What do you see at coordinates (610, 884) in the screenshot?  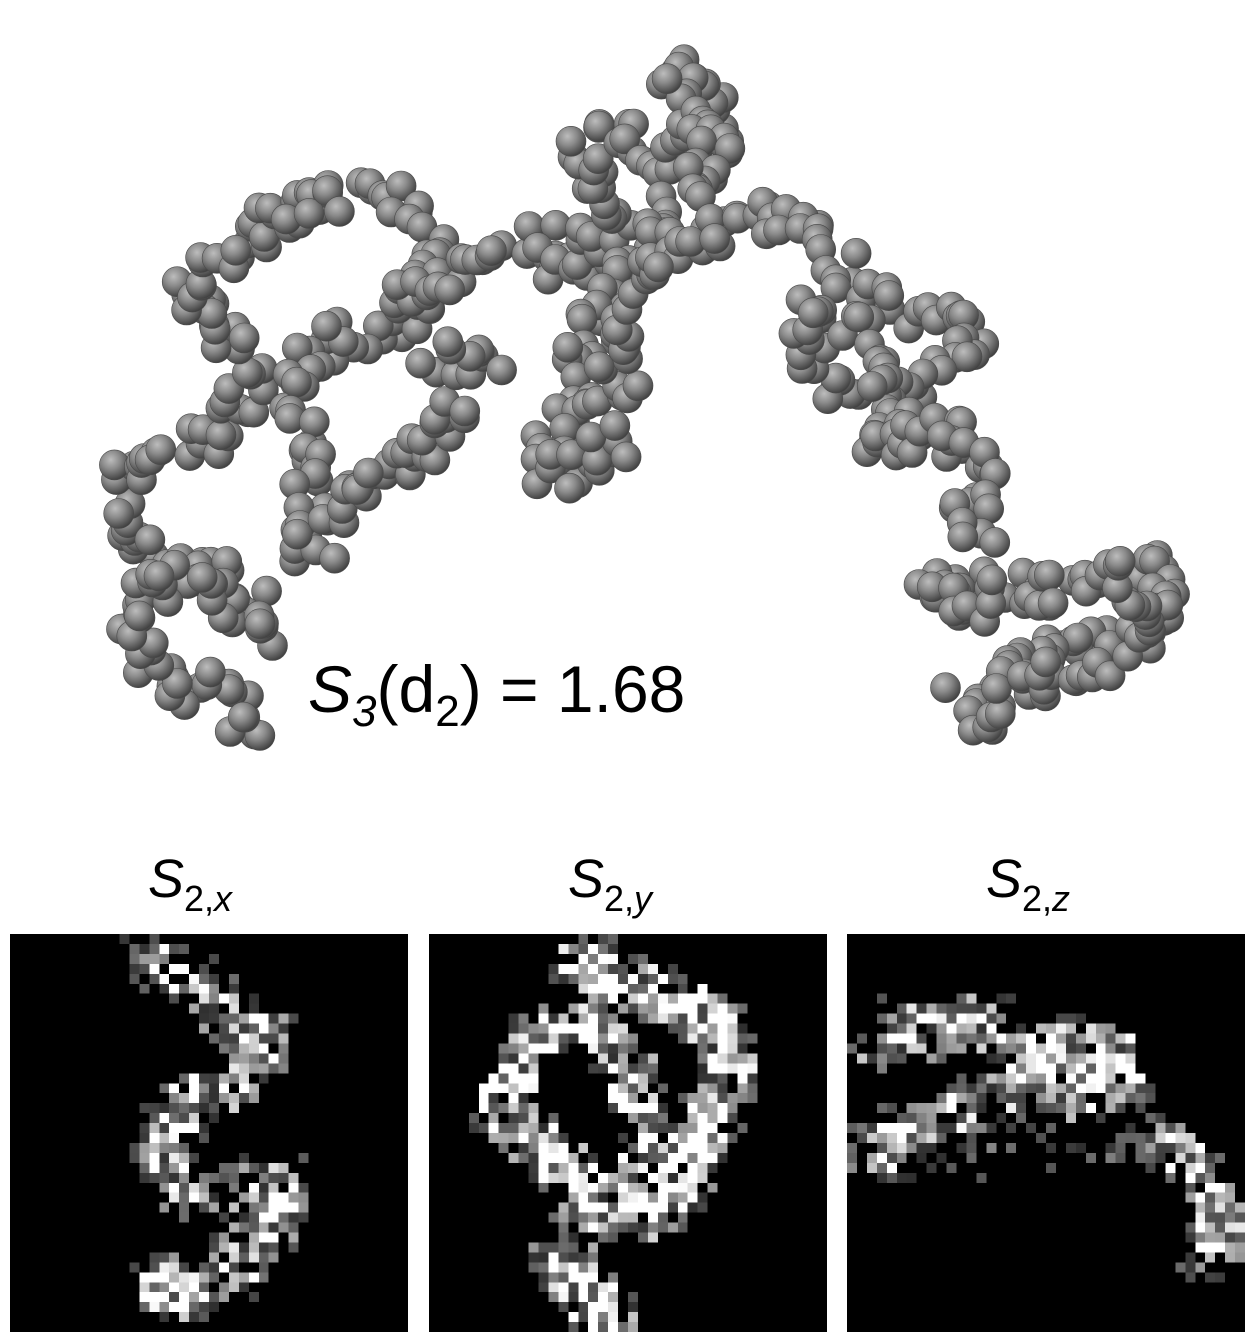 I see `projection-label-y: S2,y` at bounding box center [610, 884].